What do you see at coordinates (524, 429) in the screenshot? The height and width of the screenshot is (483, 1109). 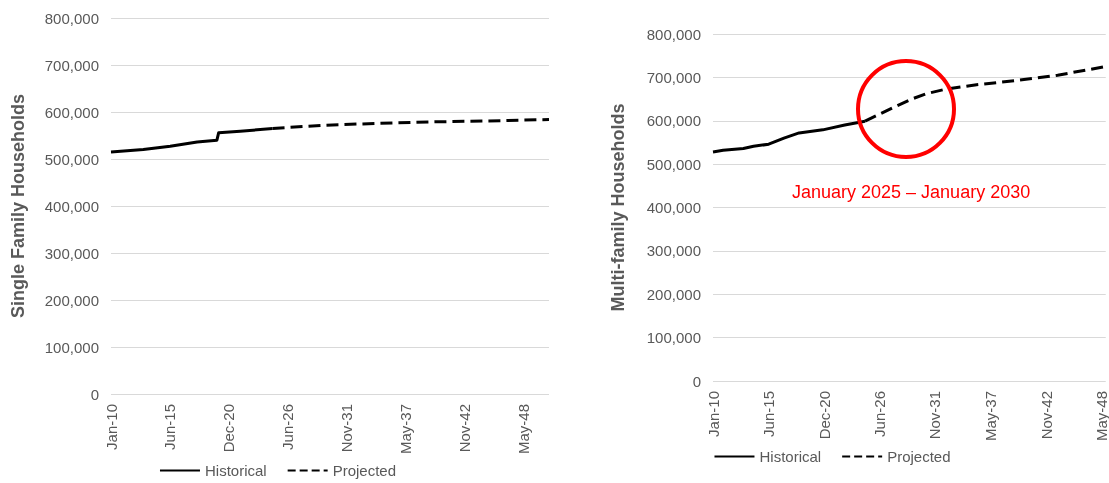 I see `x-tick-label: May-48` at bounding box center [524, 429].